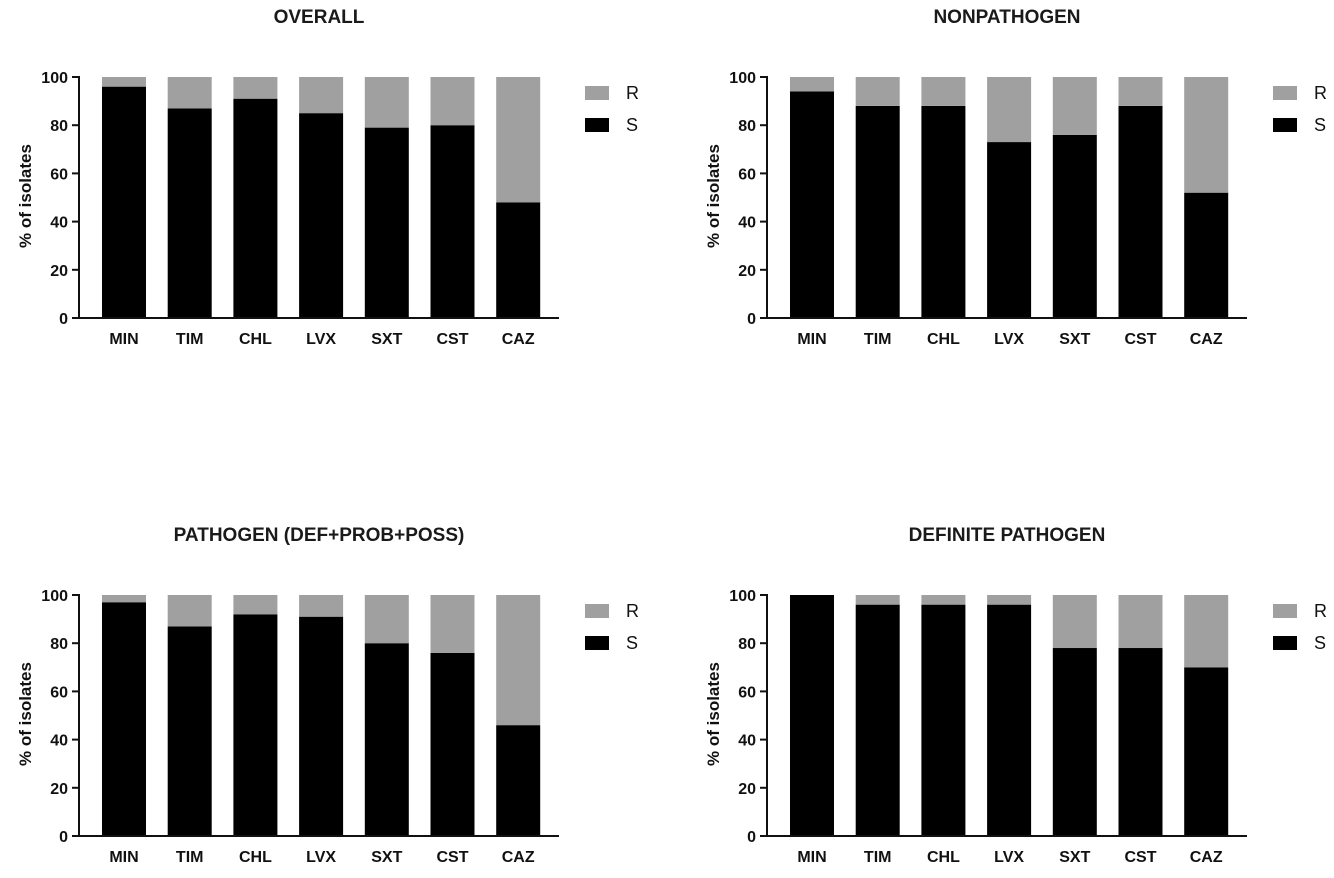  I want to click on x-tick-label: CHL, so click(943, 857).